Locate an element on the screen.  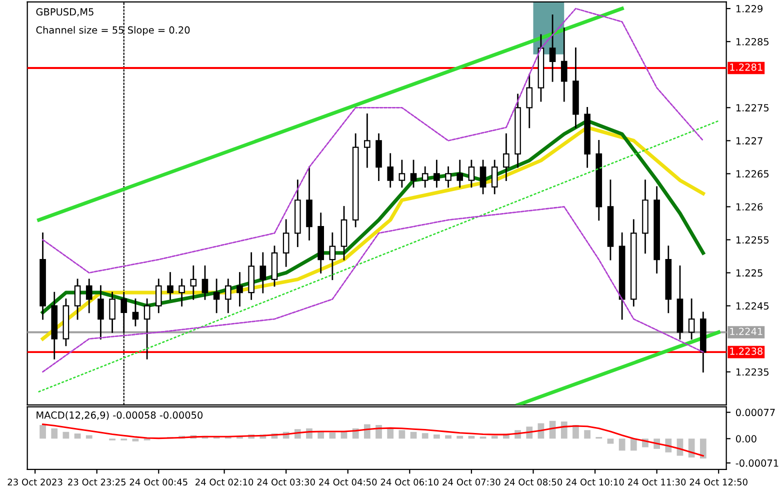
ref-line-label: 1.2281 is located at coordinates (746, 67).